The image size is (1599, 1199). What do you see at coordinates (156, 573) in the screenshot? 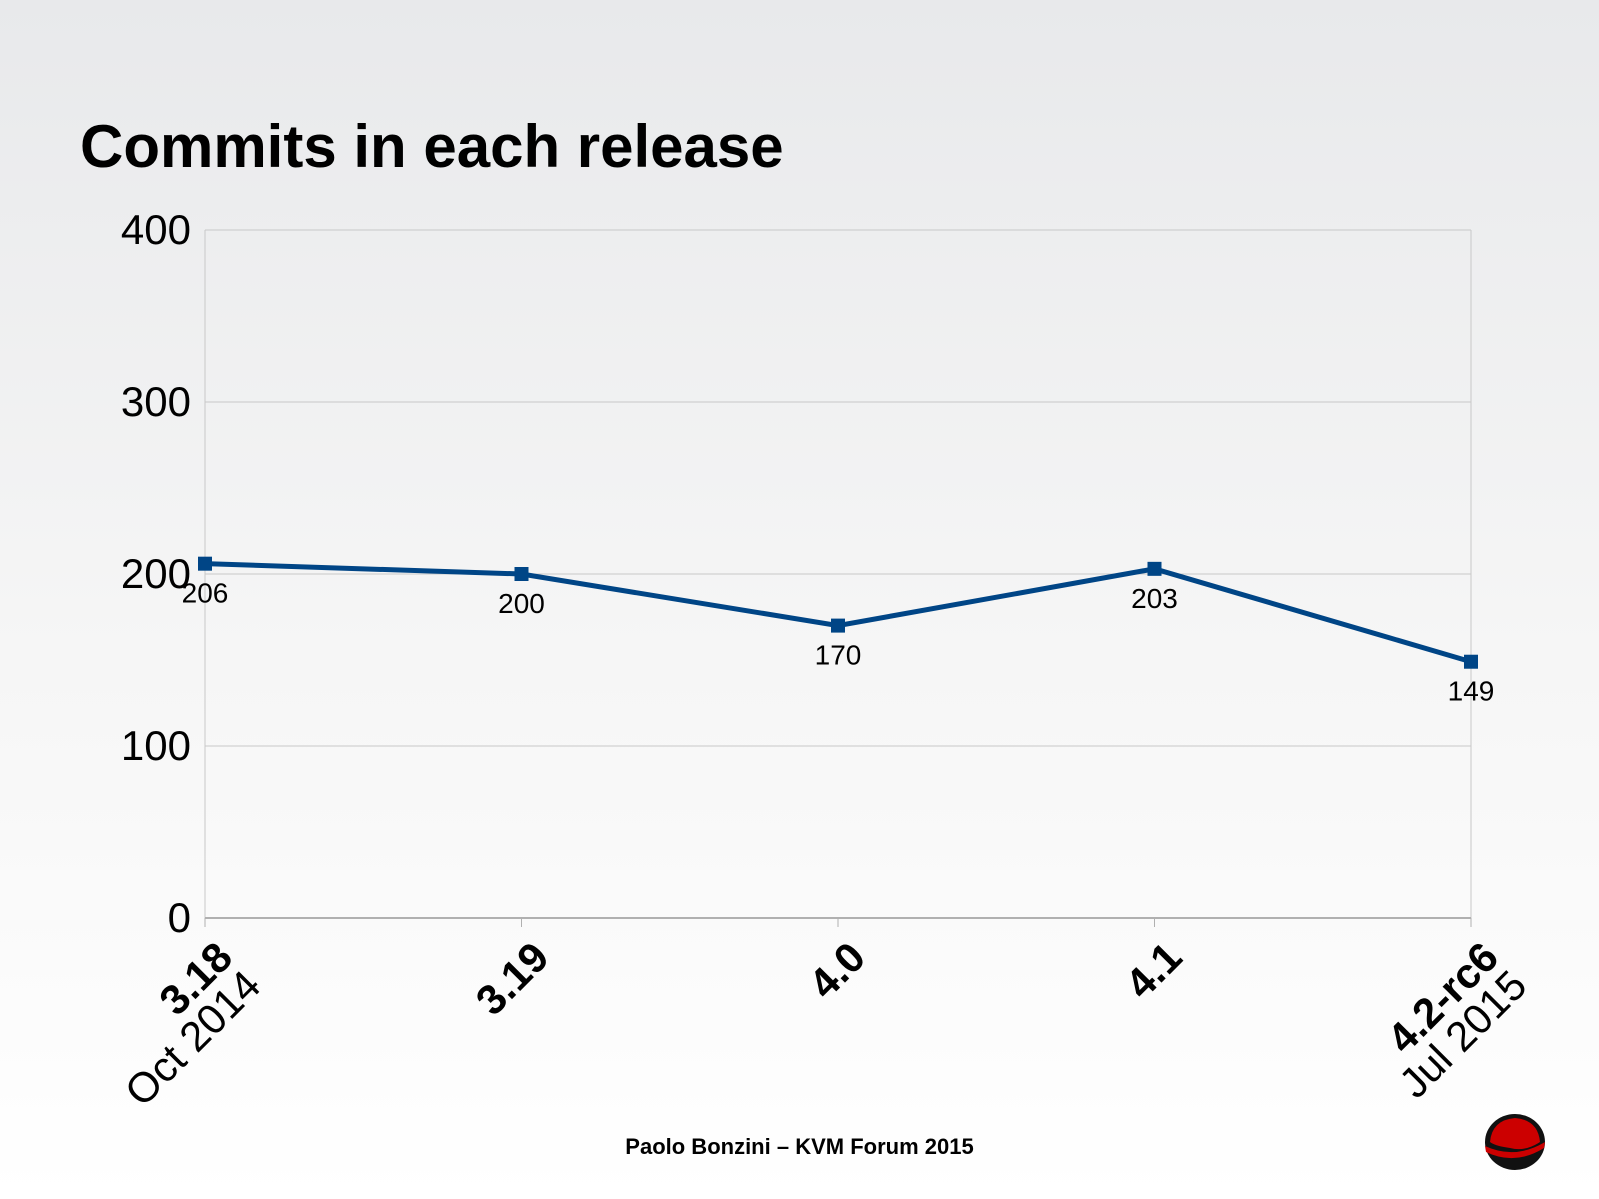
I see `y-tick-label: 200` at bounding box center [156, 573].